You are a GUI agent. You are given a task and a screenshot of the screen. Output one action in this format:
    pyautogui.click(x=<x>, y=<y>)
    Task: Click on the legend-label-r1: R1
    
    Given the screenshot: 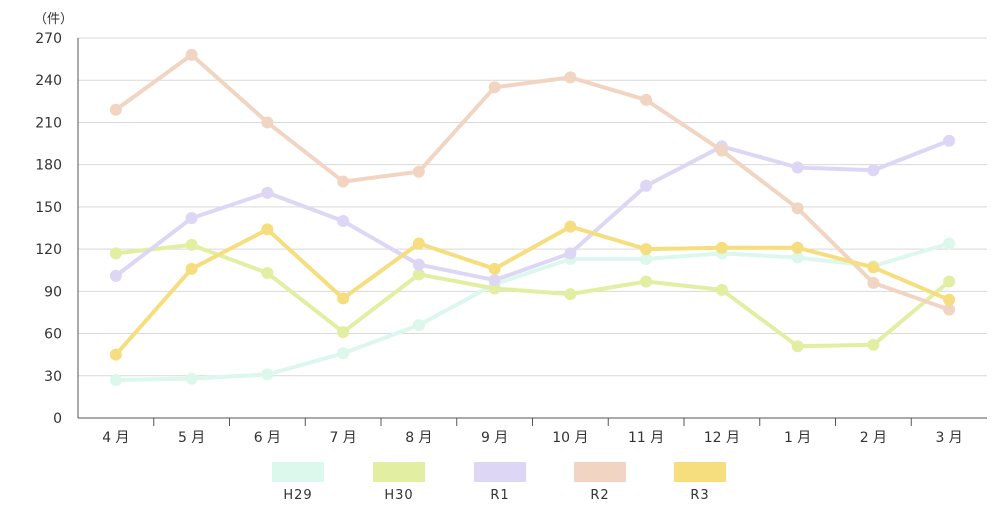 What is the action you would take?
    pyautogui.click(x=500, y=495)
    